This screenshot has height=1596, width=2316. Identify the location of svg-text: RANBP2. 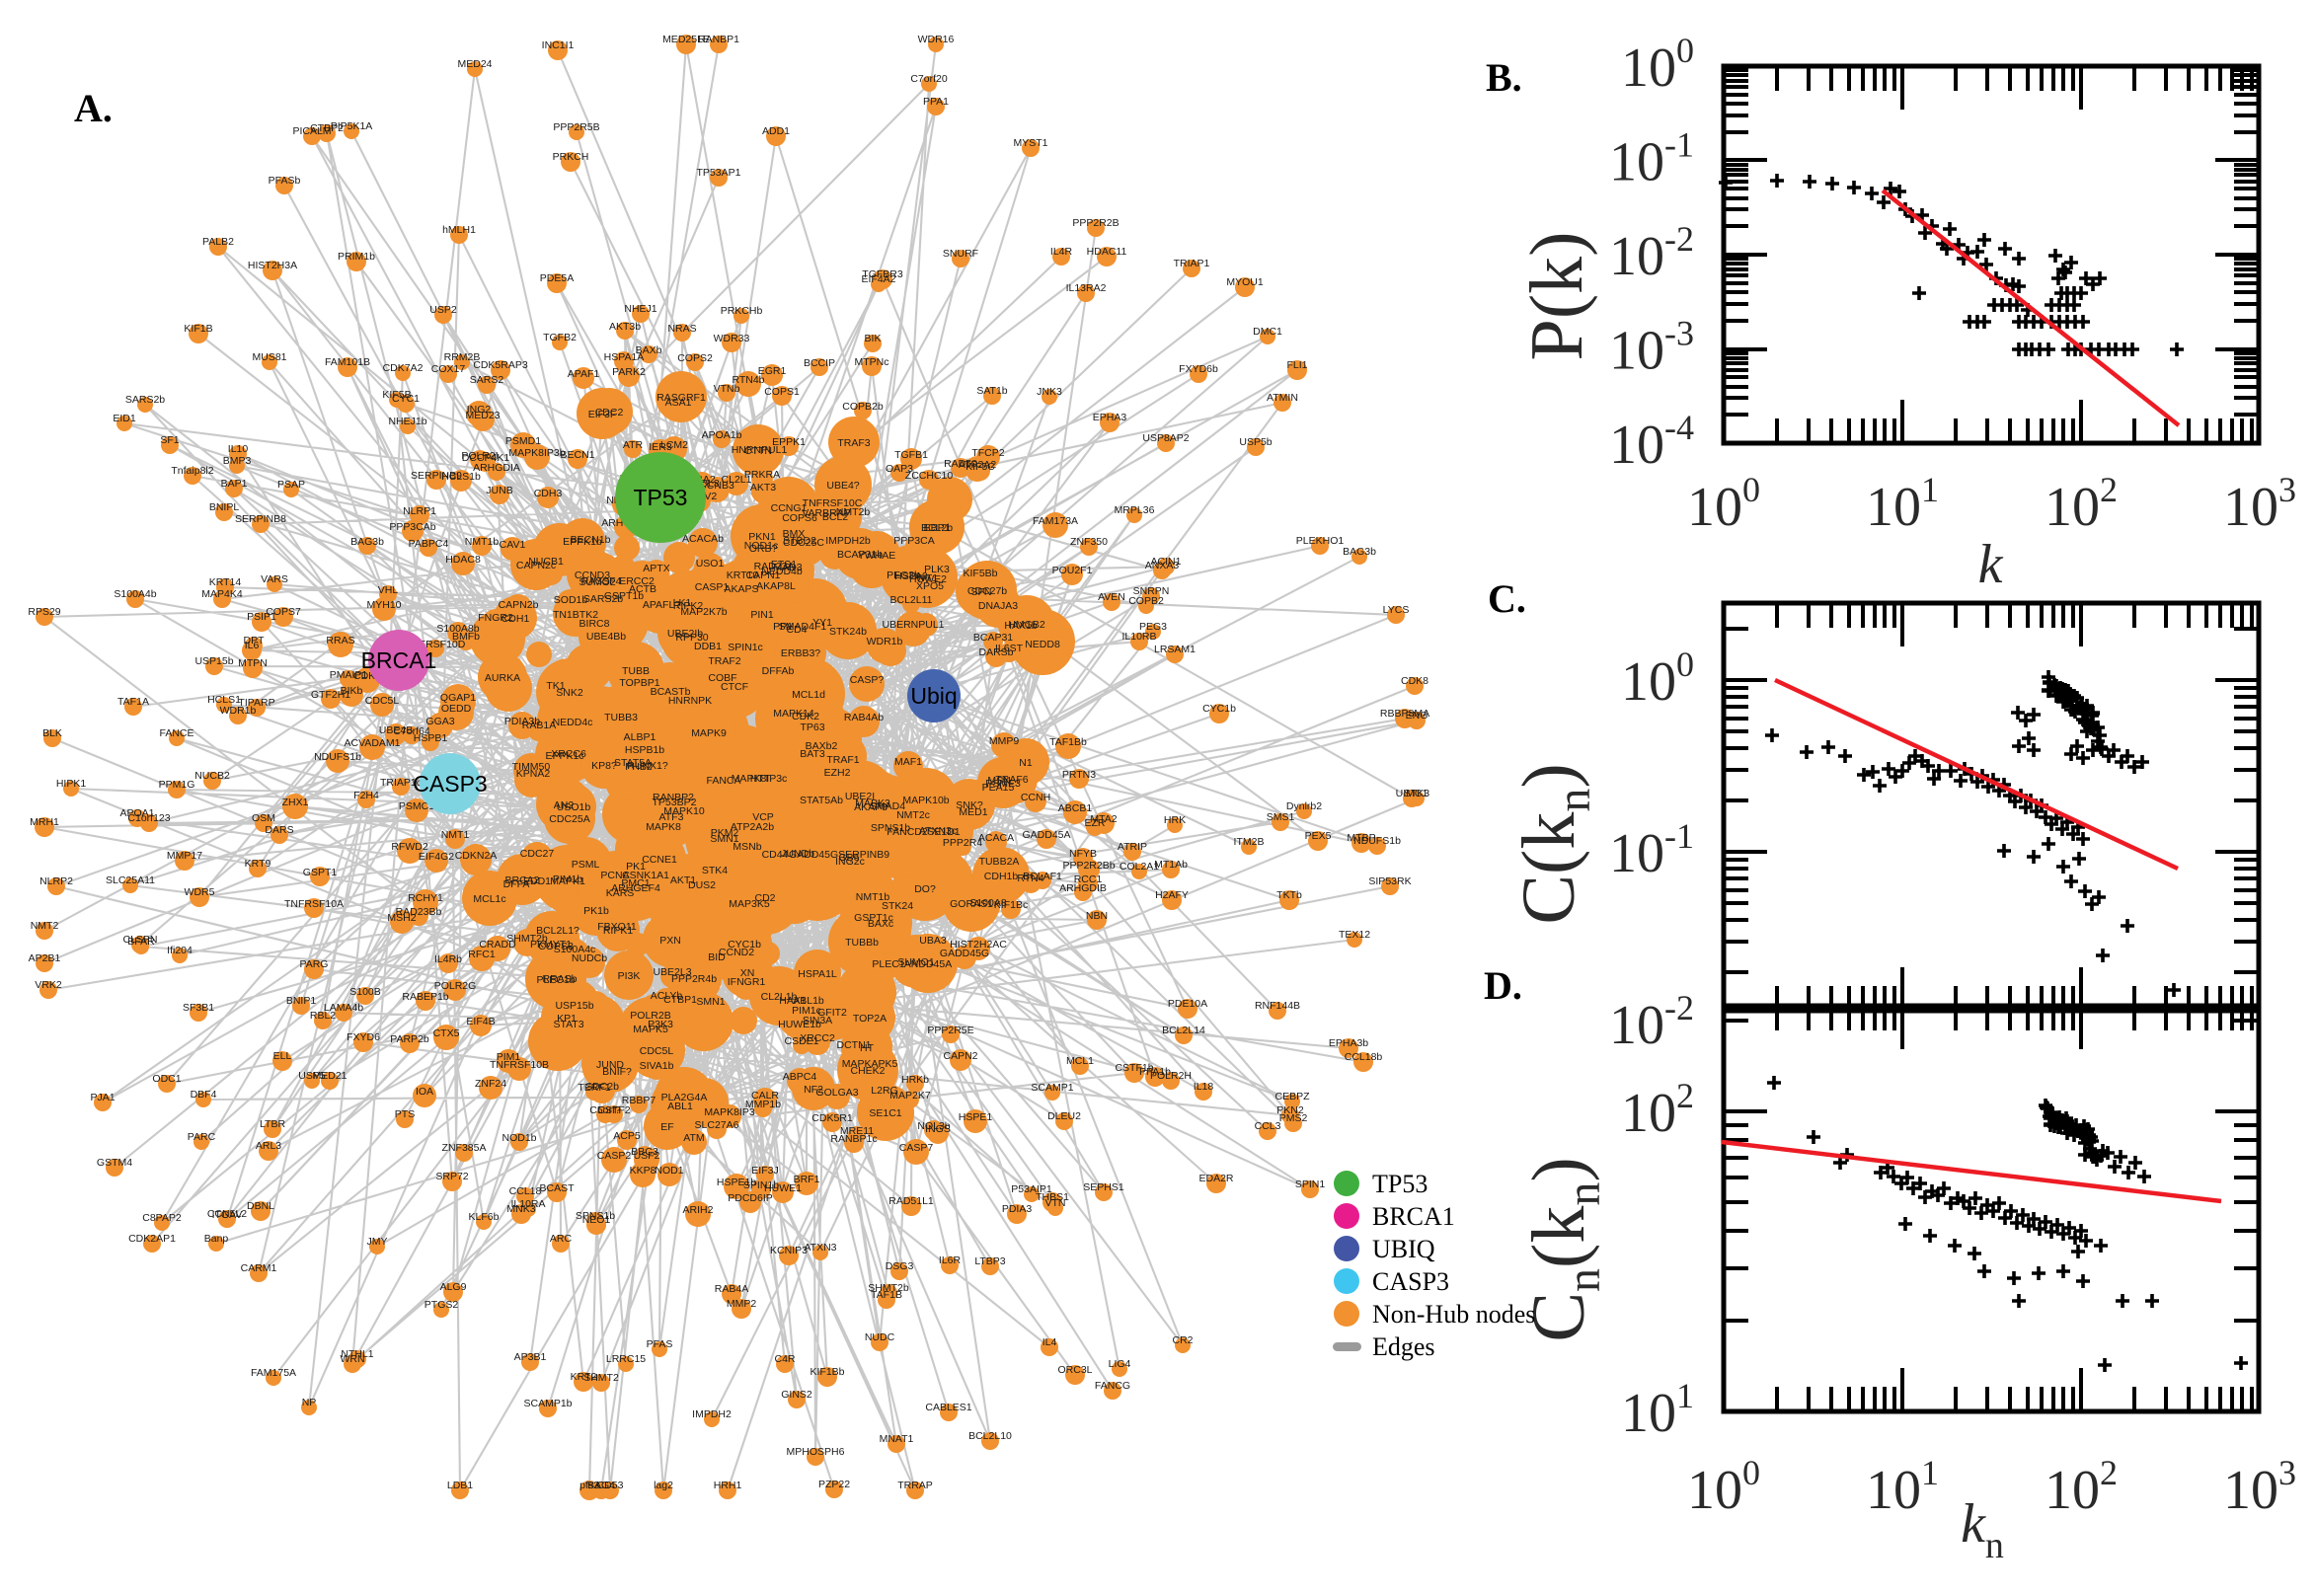
(673, 797).